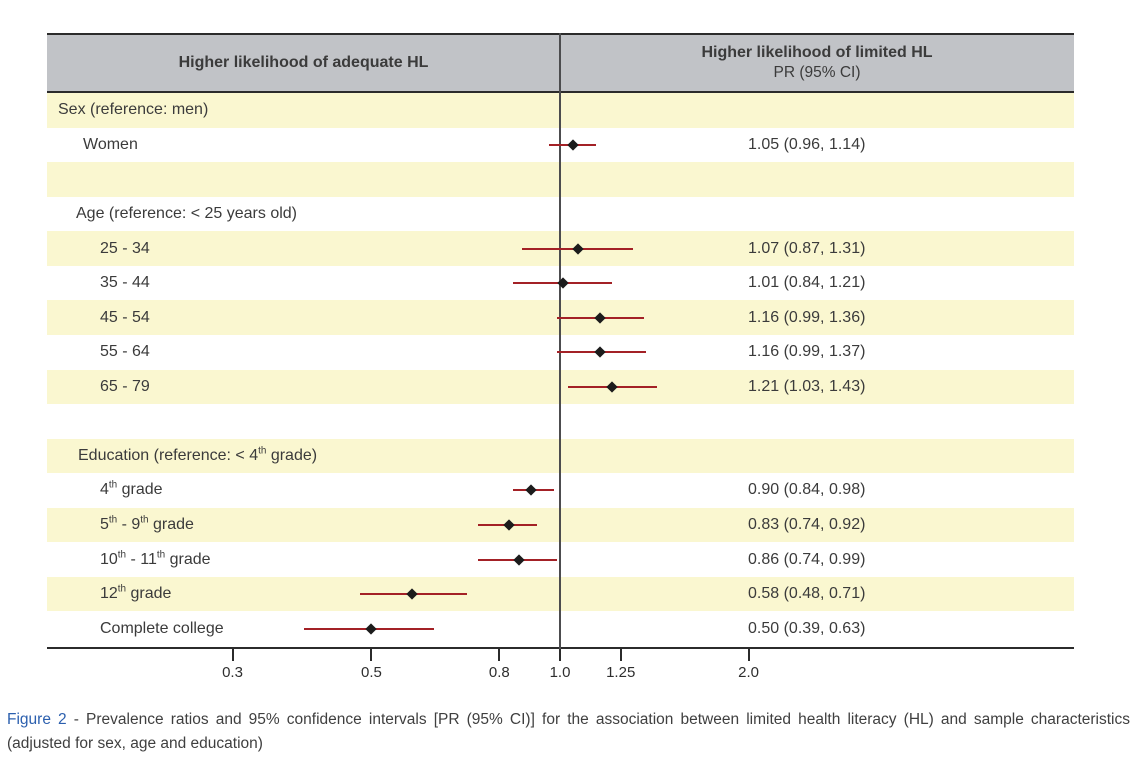  I want to click on row-item-label: 45 - 54, so click(125, 317).